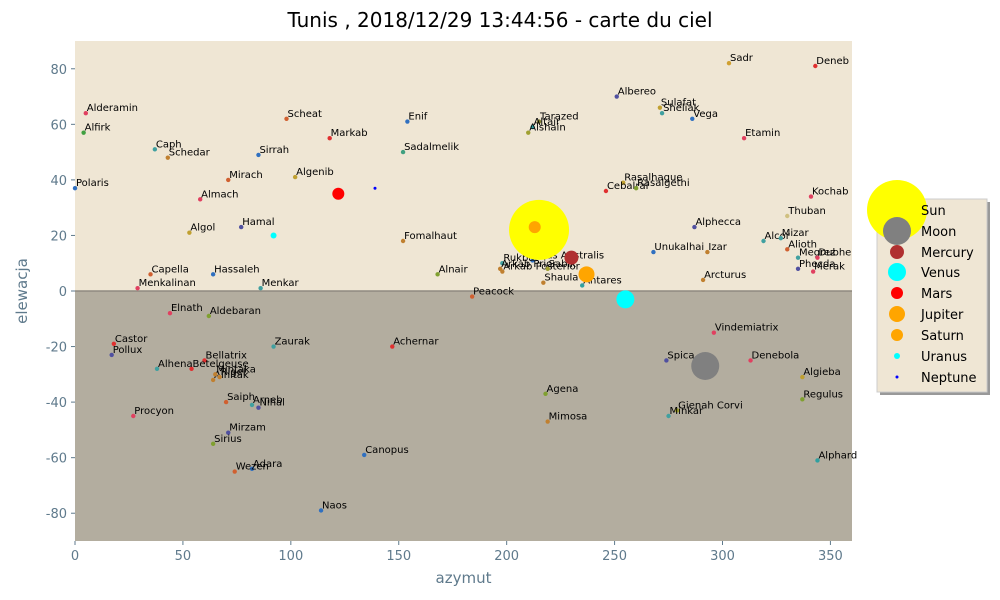  What do you see at coordinates (933, 211) in the screenshot?
I see `legend-label: Sun` at bounding box center [933, 211].